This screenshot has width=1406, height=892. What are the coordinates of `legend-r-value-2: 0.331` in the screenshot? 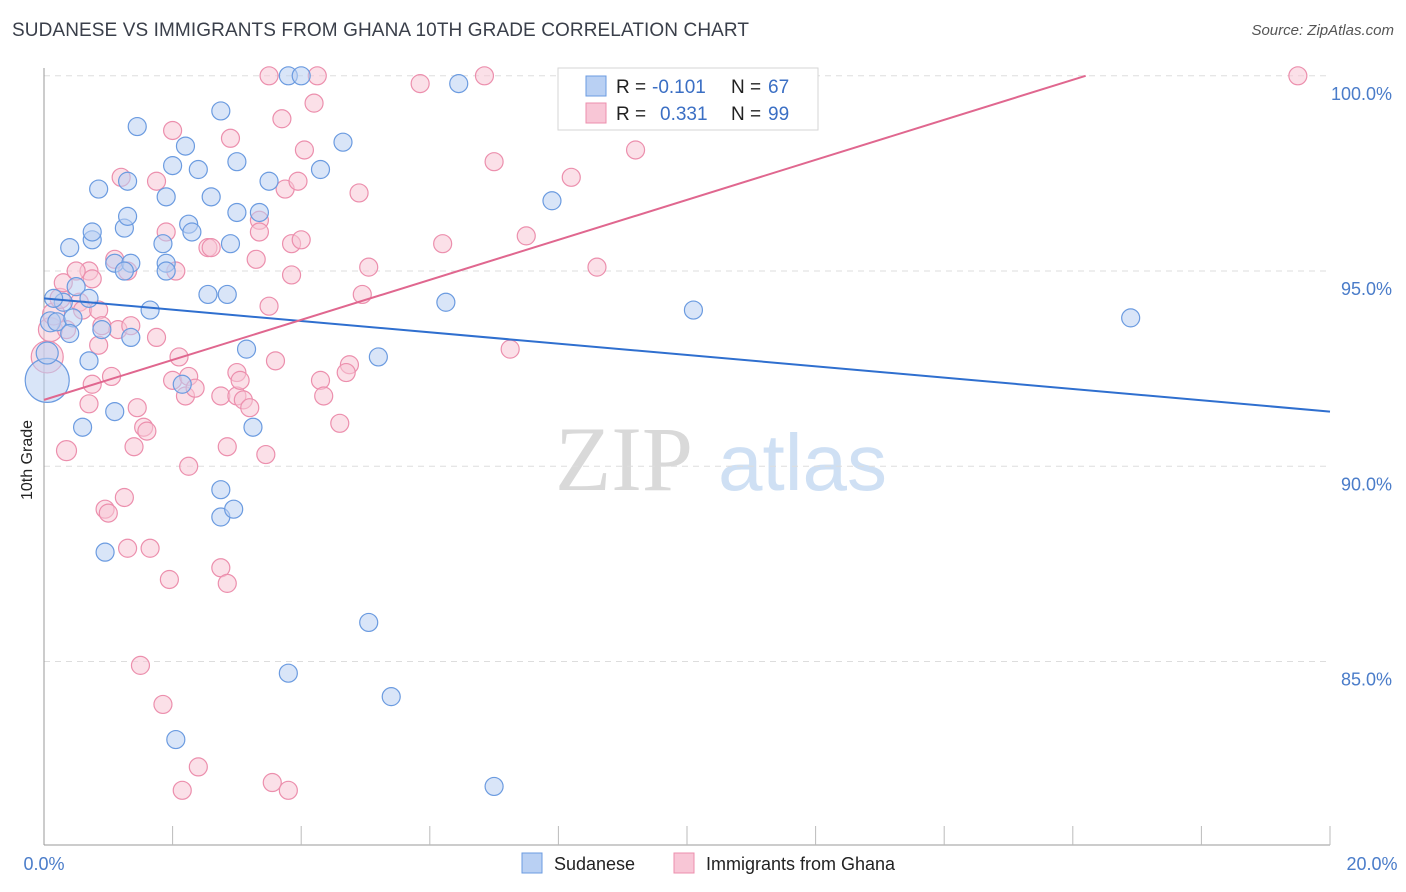 It's located at (684, 114).